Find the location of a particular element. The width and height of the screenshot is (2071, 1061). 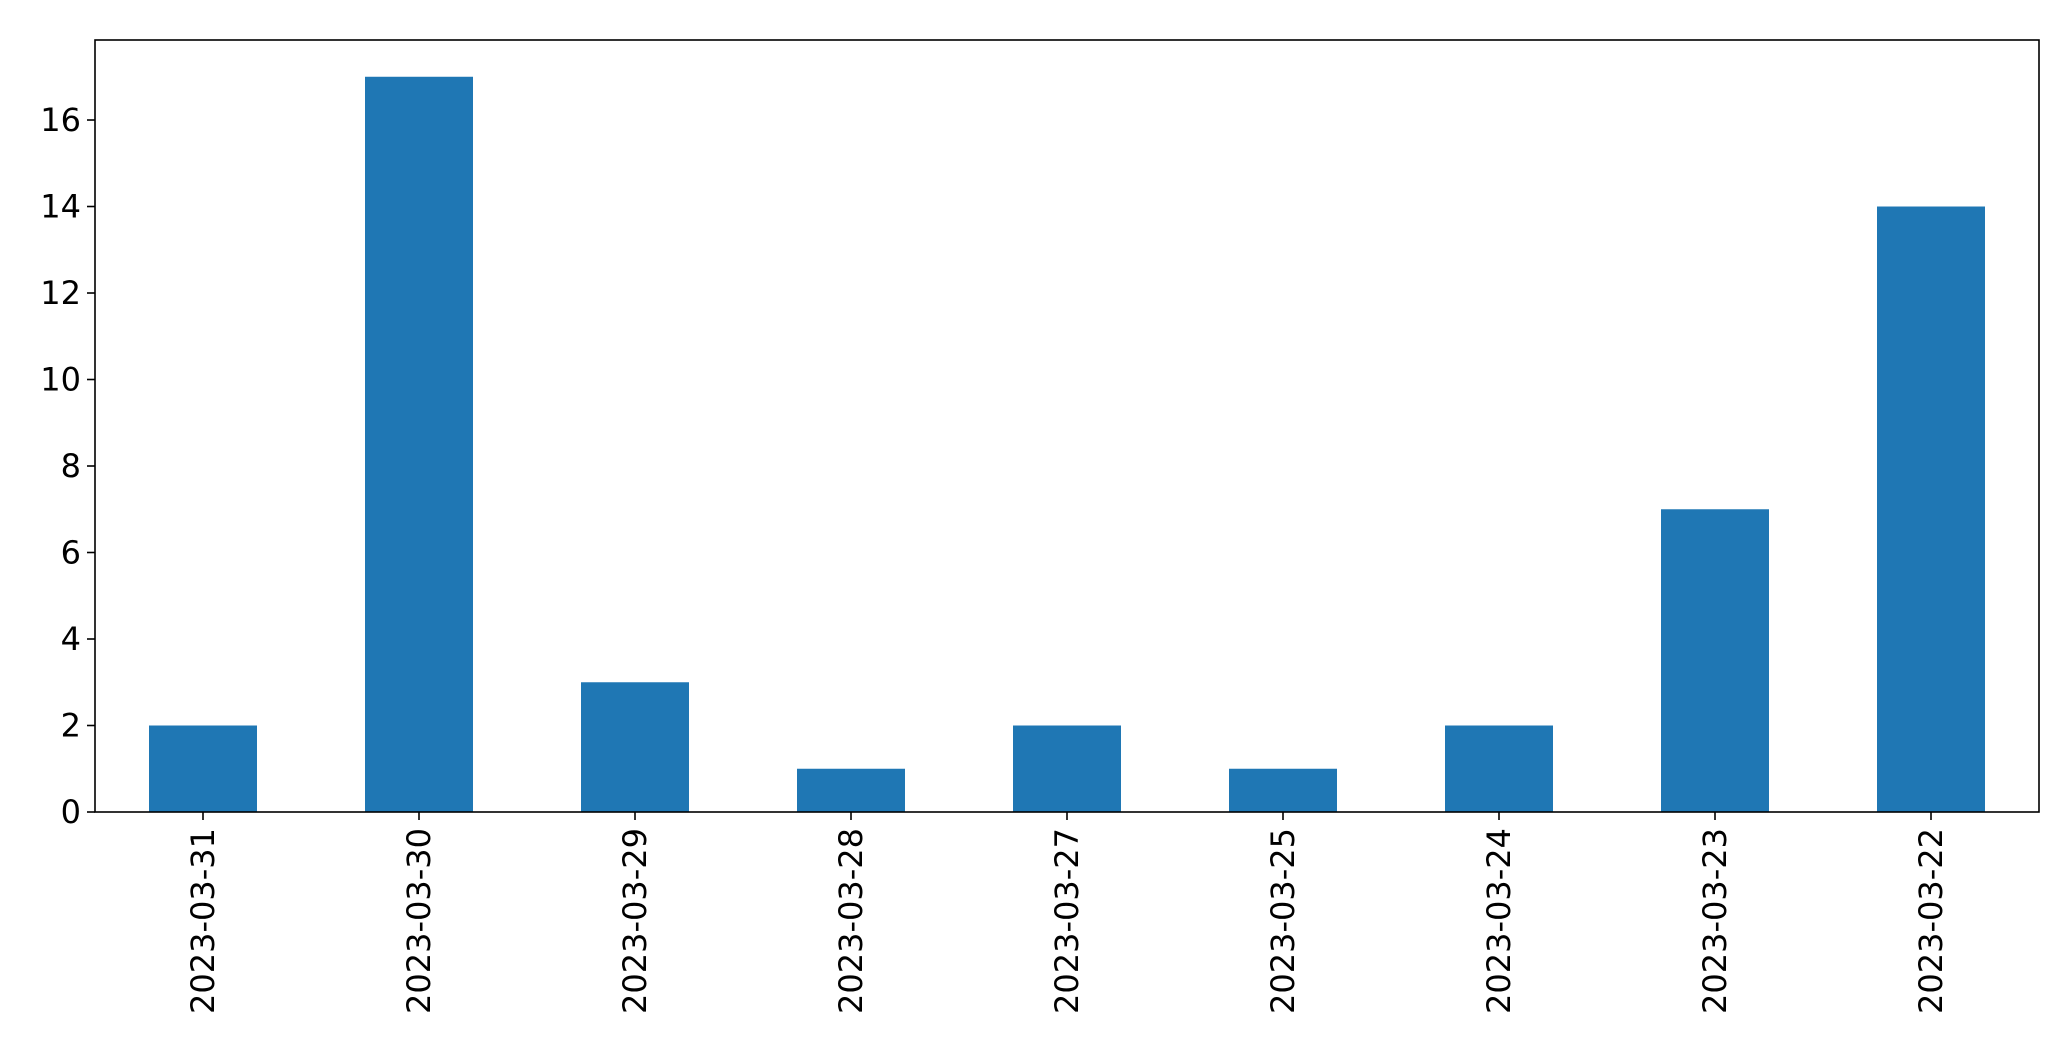

x-tick-label: 2023-03-25 is located at coordinates (1283, 921).